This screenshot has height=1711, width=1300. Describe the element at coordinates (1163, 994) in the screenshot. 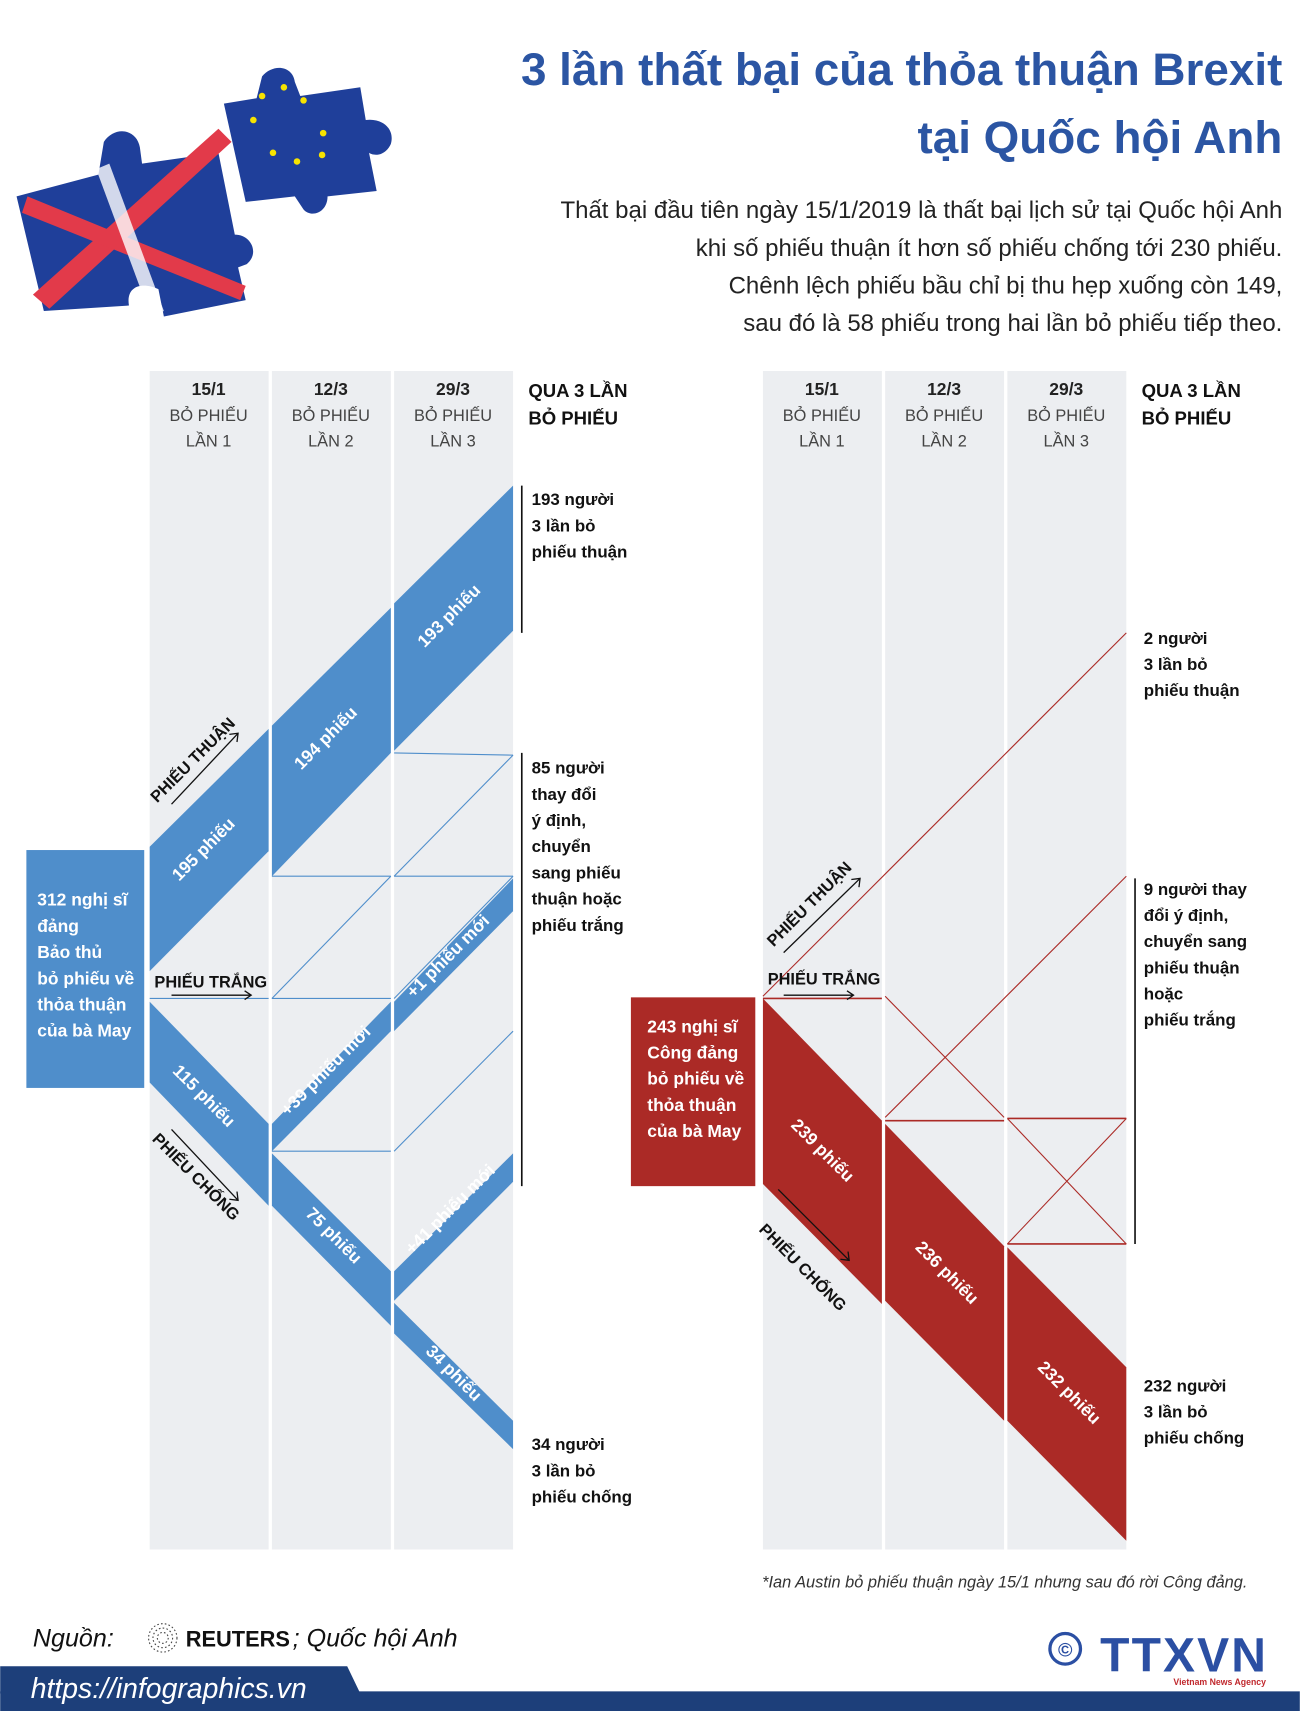

I see `summary-note-line: hoặc` at that location.